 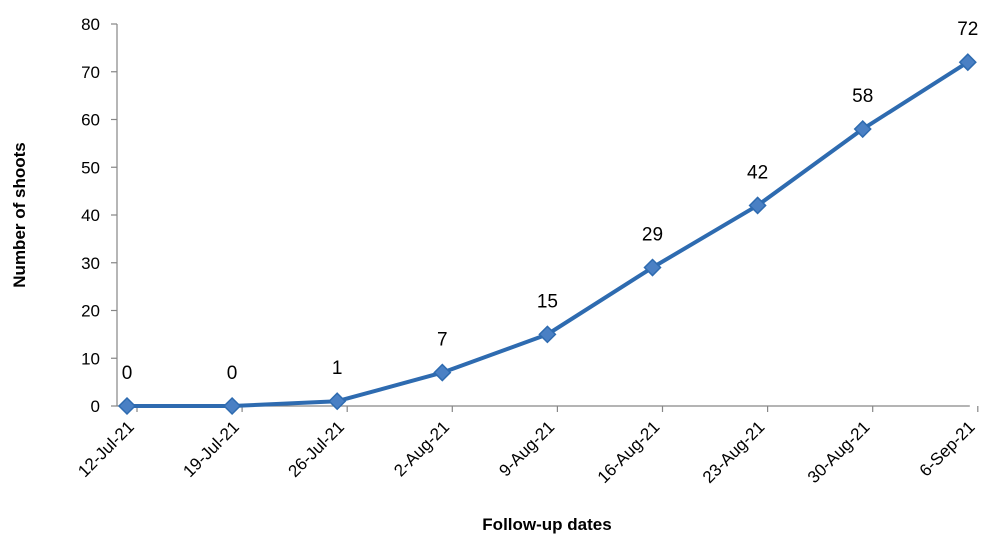 What do you see at coordinates (629, 452) in the screenshot?
I see `x-tick-label: 16-Aug-21` at bounding box center [629, 452].